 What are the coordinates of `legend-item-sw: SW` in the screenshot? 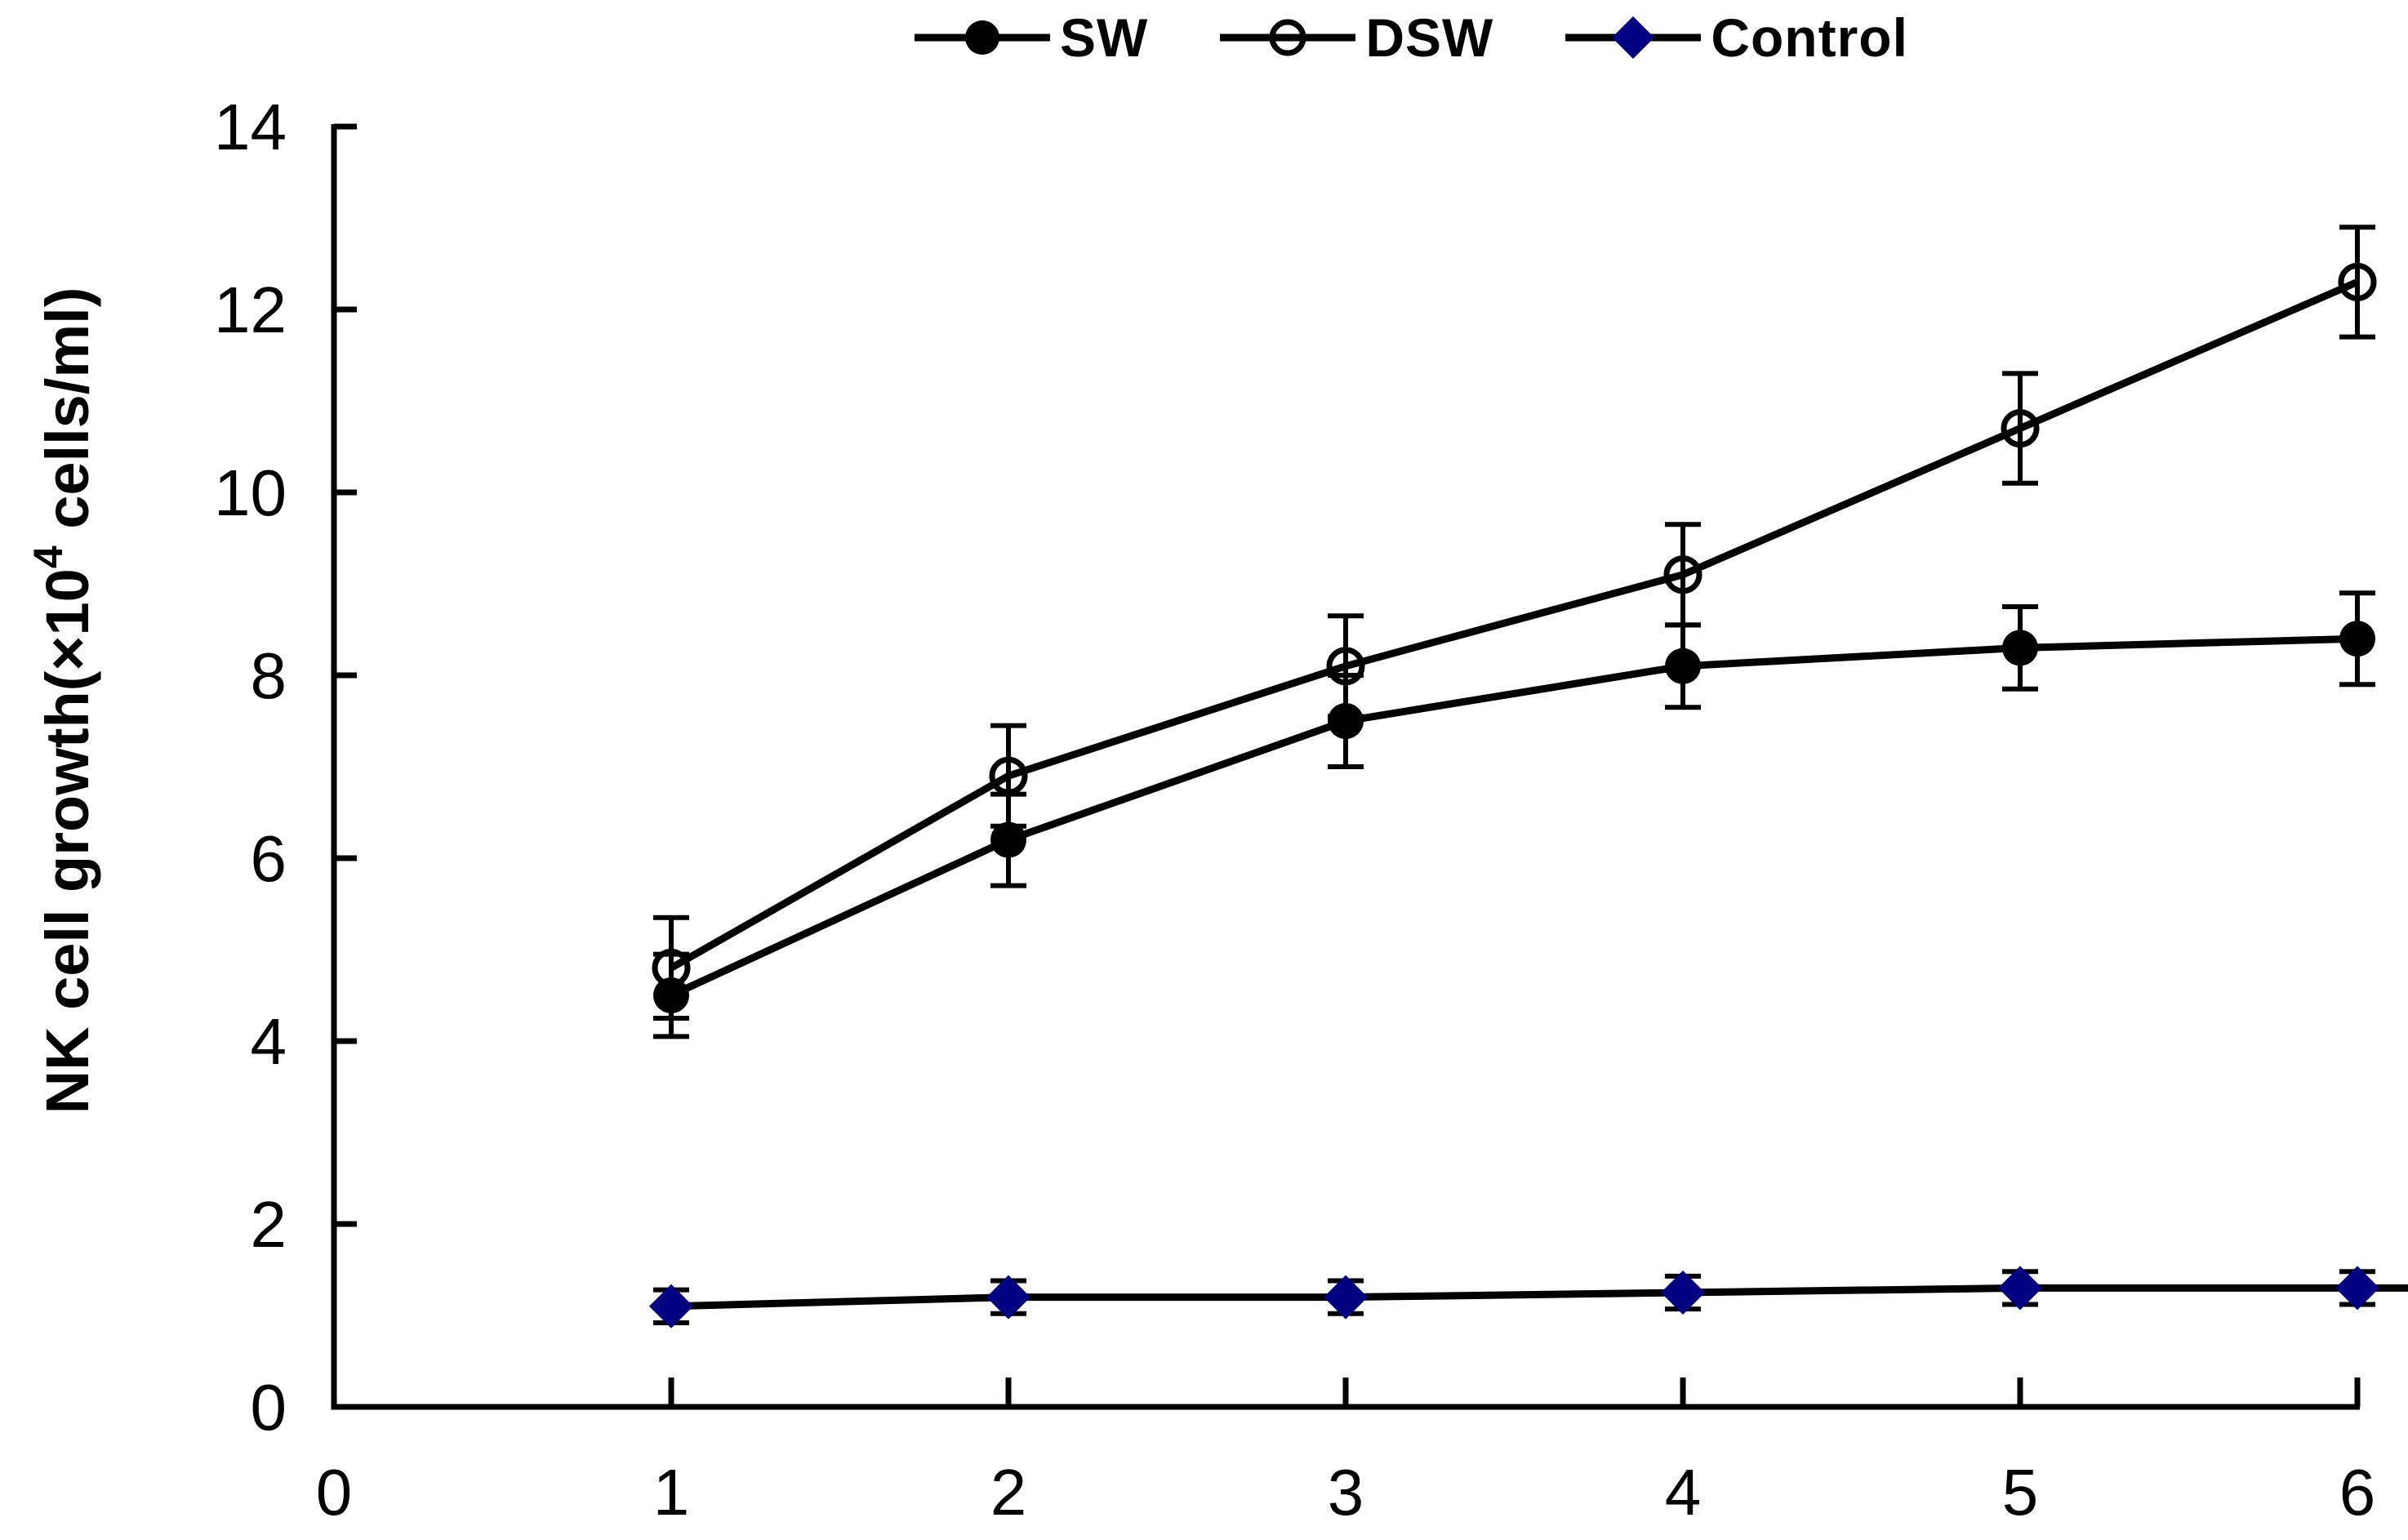 It's located at (1030, 38).